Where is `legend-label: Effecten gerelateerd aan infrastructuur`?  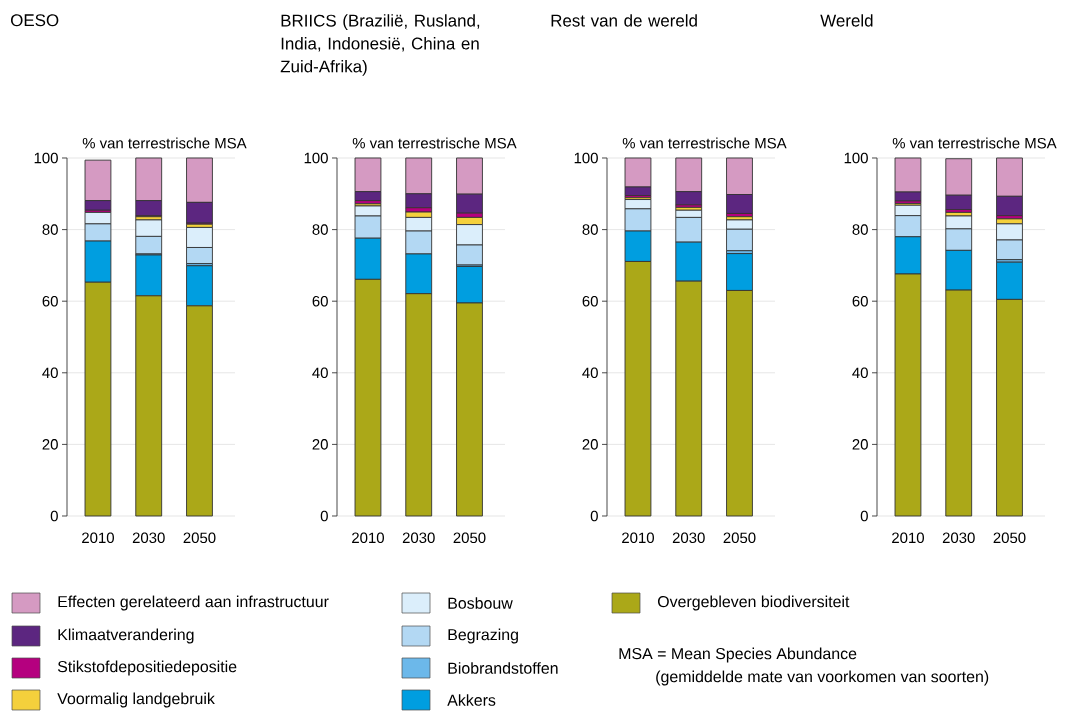 legend-label: Effecten gerelateerd aan infrastructuur is located at coordinates (193, 603).